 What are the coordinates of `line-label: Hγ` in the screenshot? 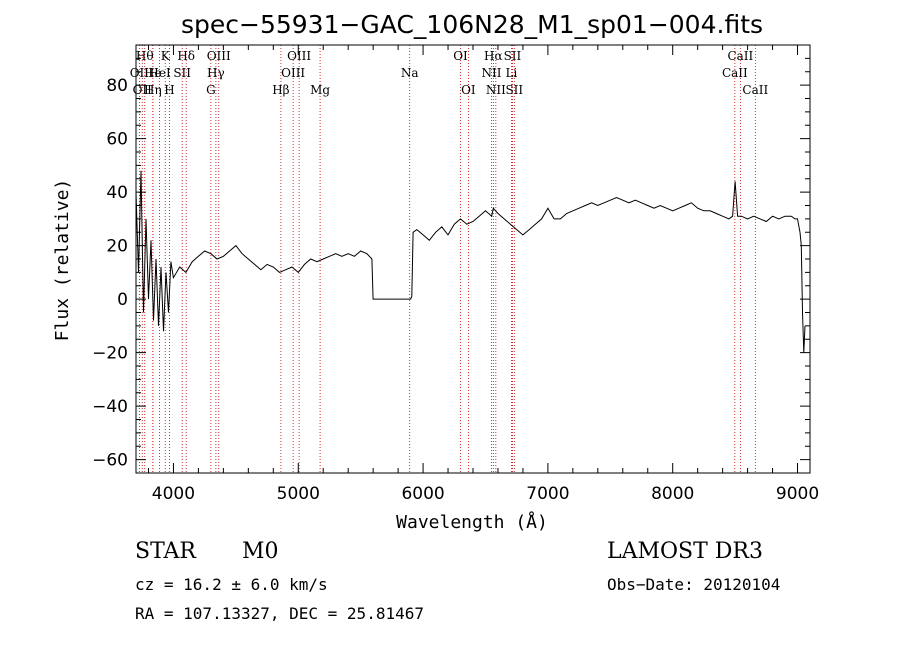 It's located at (216, 73).